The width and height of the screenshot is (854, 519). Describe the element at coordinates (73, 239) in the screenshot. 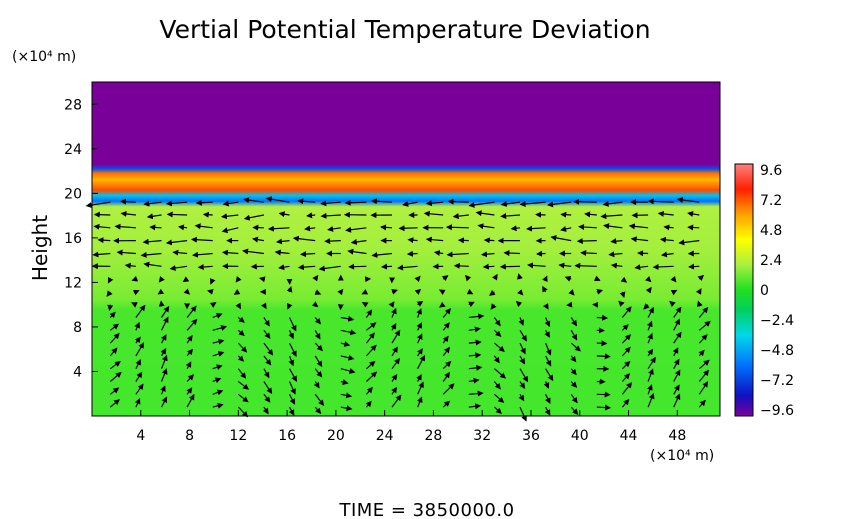

I see `y-tick-label: 16` at that location.